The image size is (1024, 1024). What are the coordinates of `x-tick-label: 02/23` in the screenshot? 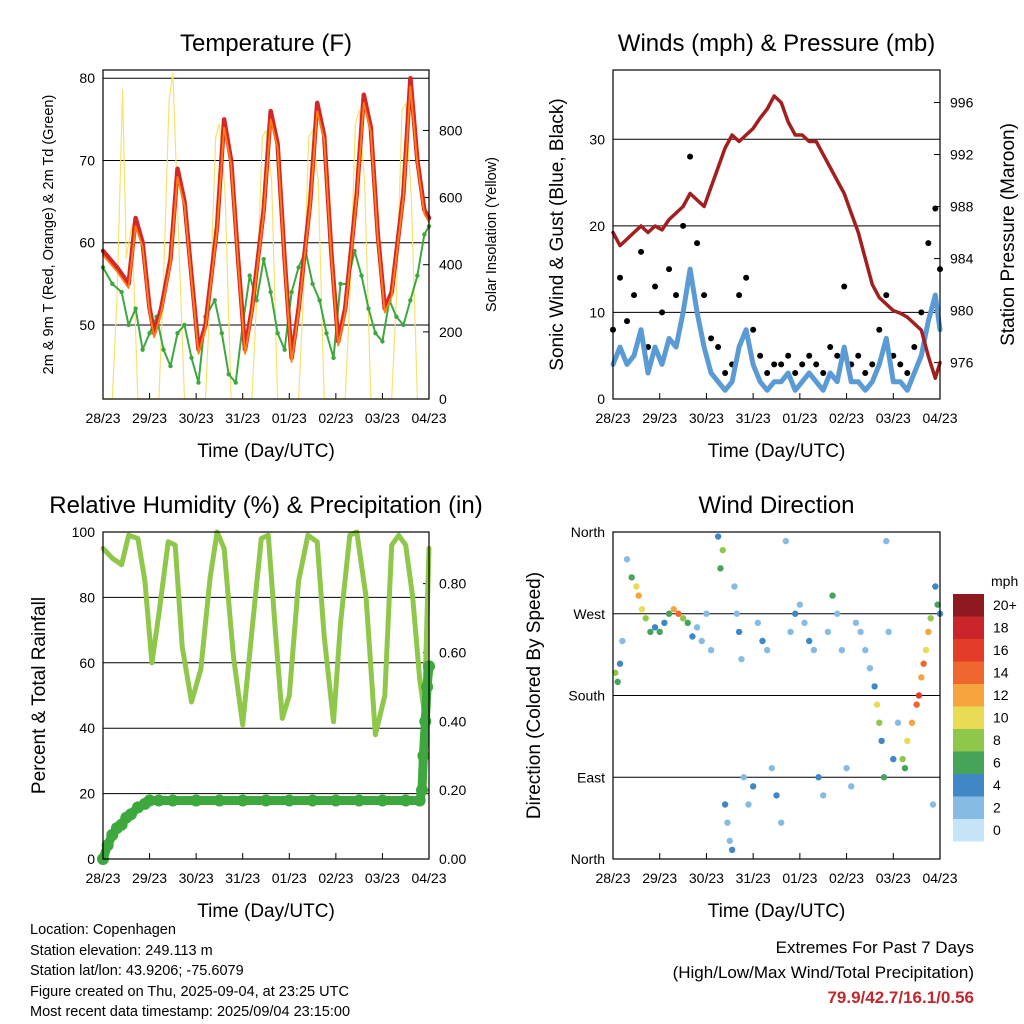 It's located at (335, 418).